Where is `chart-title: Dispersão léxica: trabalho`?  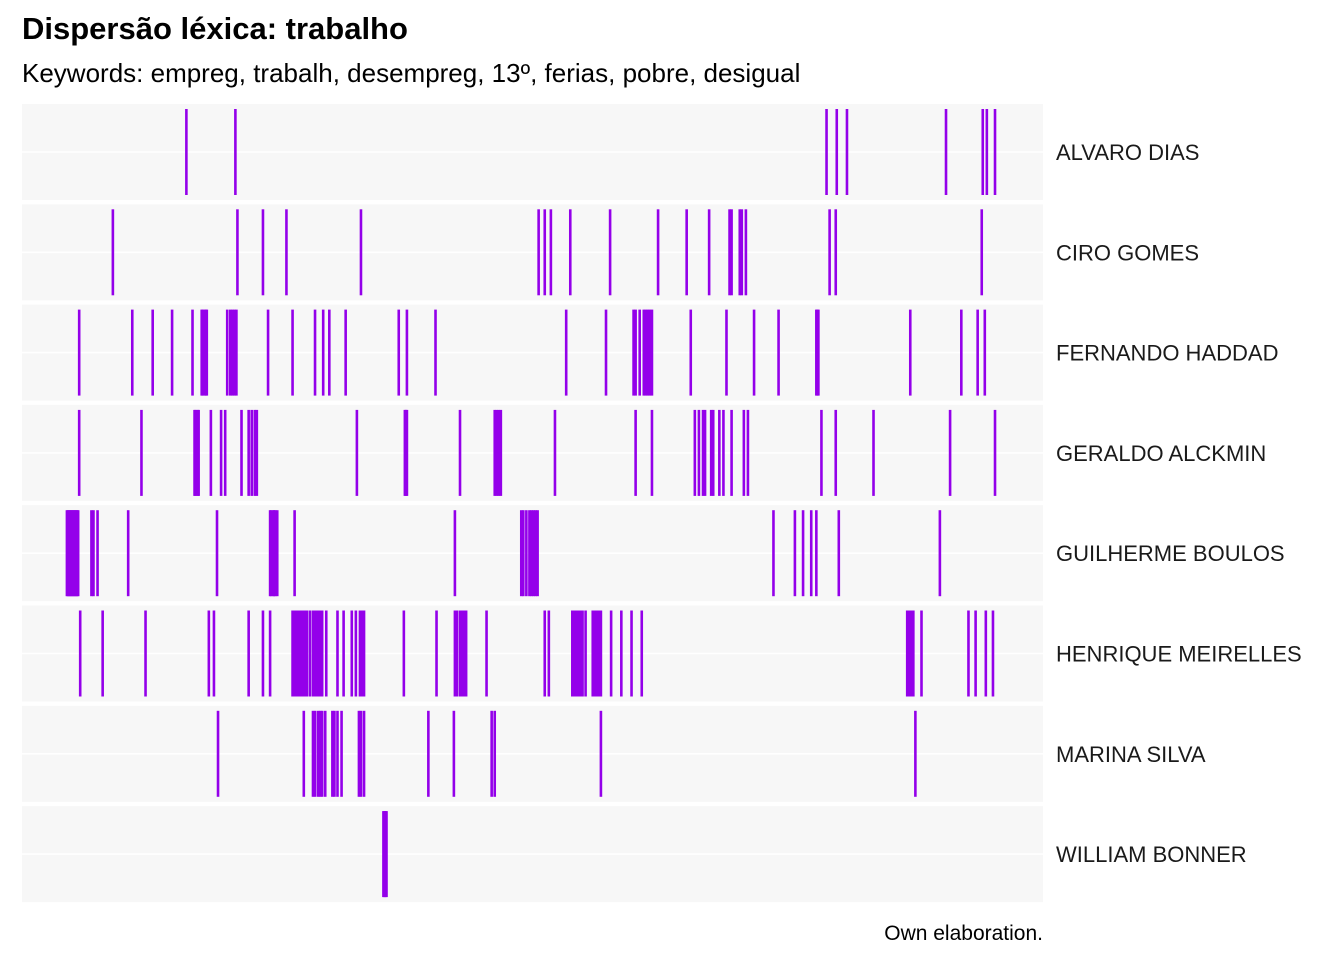 chart-title: Dispersão léxica: trabalho is located at coordinates (215, 28).